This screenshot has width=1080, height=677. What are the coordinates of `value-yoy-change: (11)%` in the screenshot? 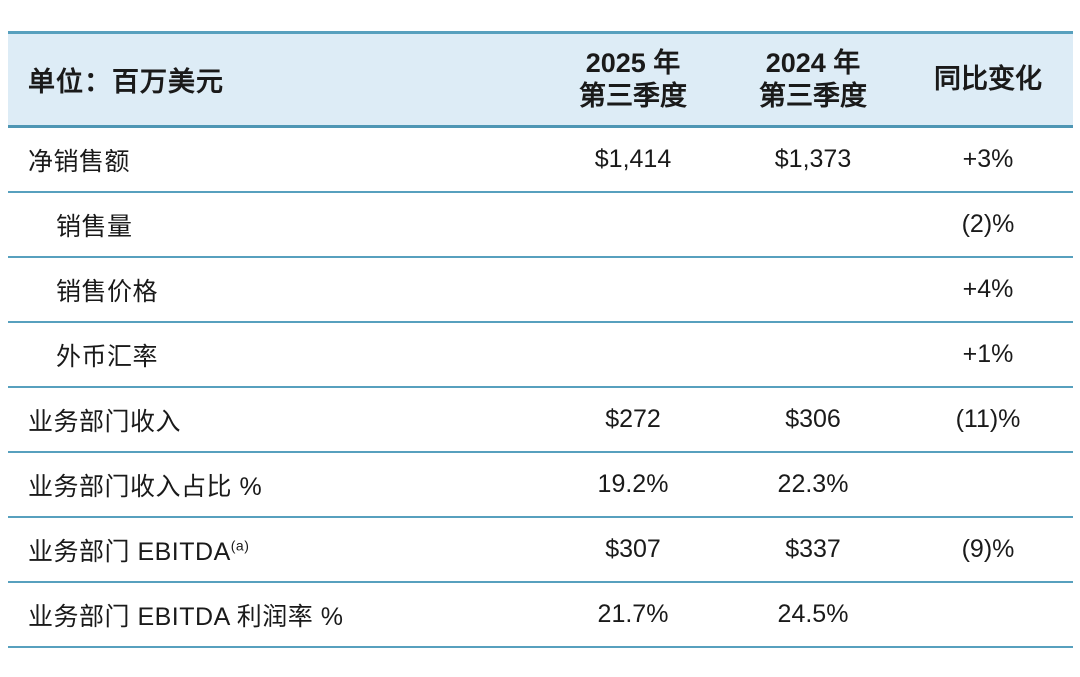 It's located at (988, 419).